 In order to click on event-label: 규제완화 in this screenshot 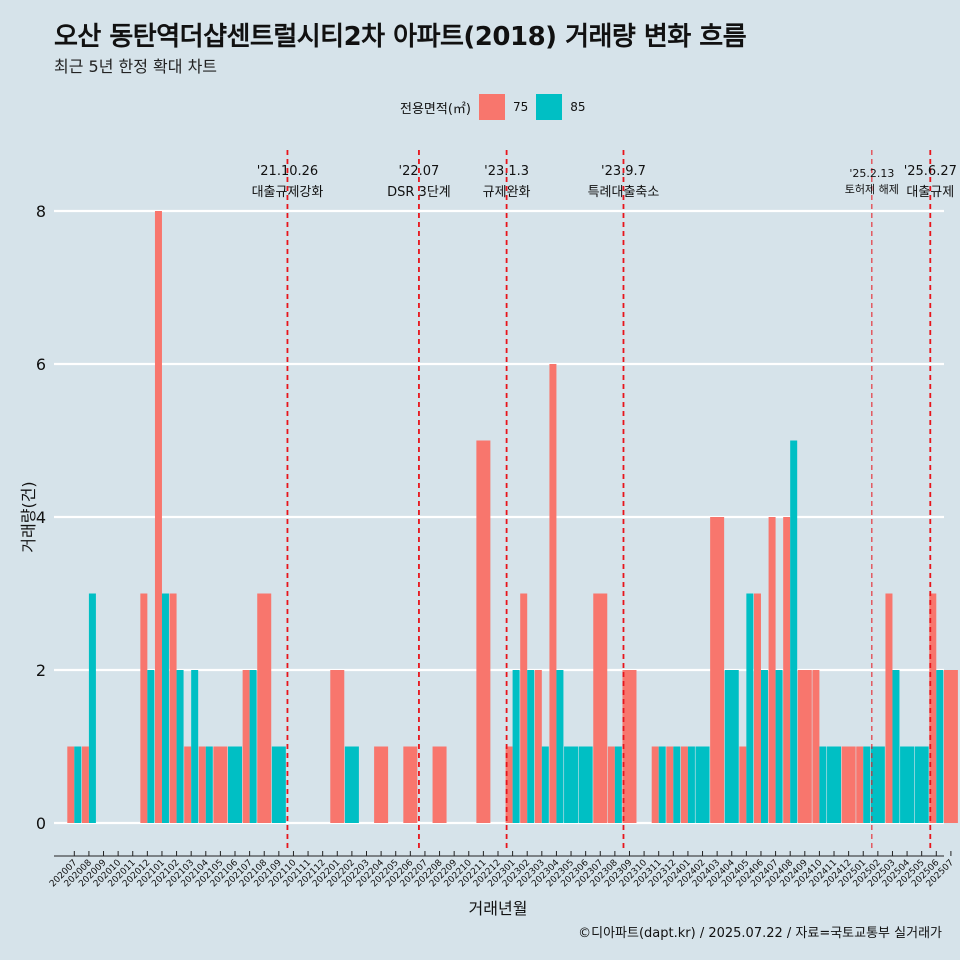, I will do `click(507, 192)`.